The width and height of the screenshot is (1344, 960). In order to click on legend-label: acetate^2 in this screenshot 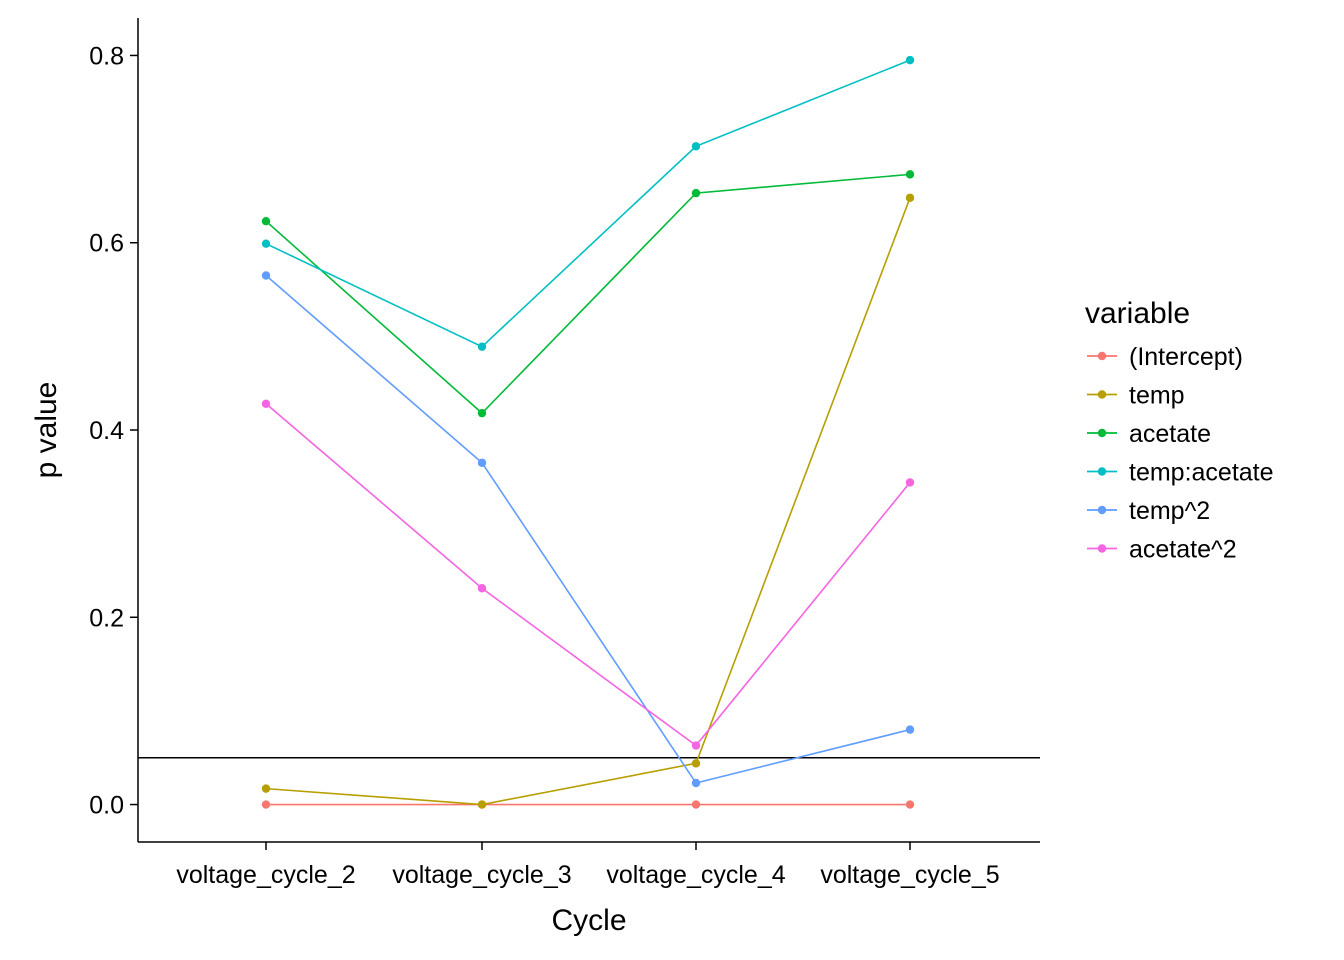, I will do `click(1183, 550)`.